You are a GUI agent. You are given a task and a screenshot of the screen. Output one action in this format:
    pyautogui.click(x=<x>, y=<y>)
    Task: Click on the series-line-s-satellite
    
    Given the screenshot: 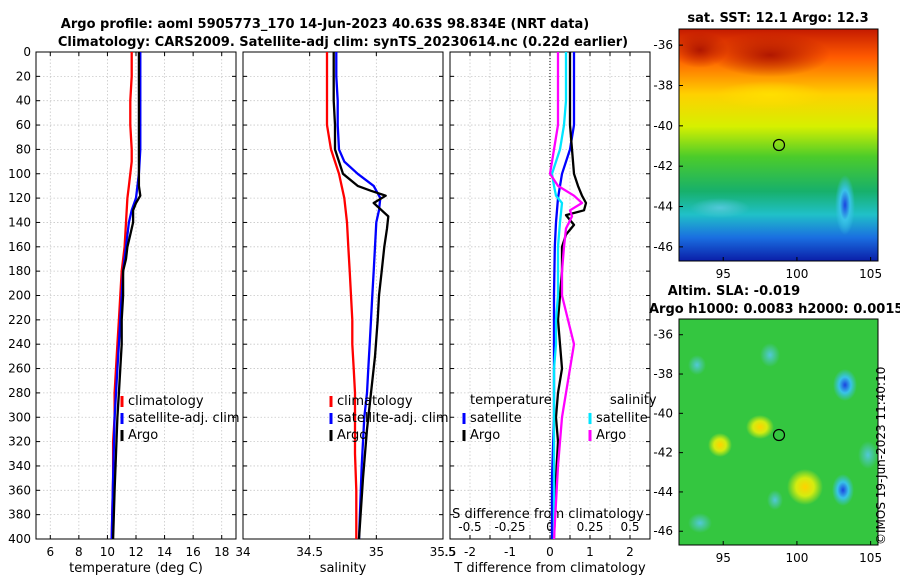 What is the action you would take?
    pyautogui.click(x=559, y=295)
    